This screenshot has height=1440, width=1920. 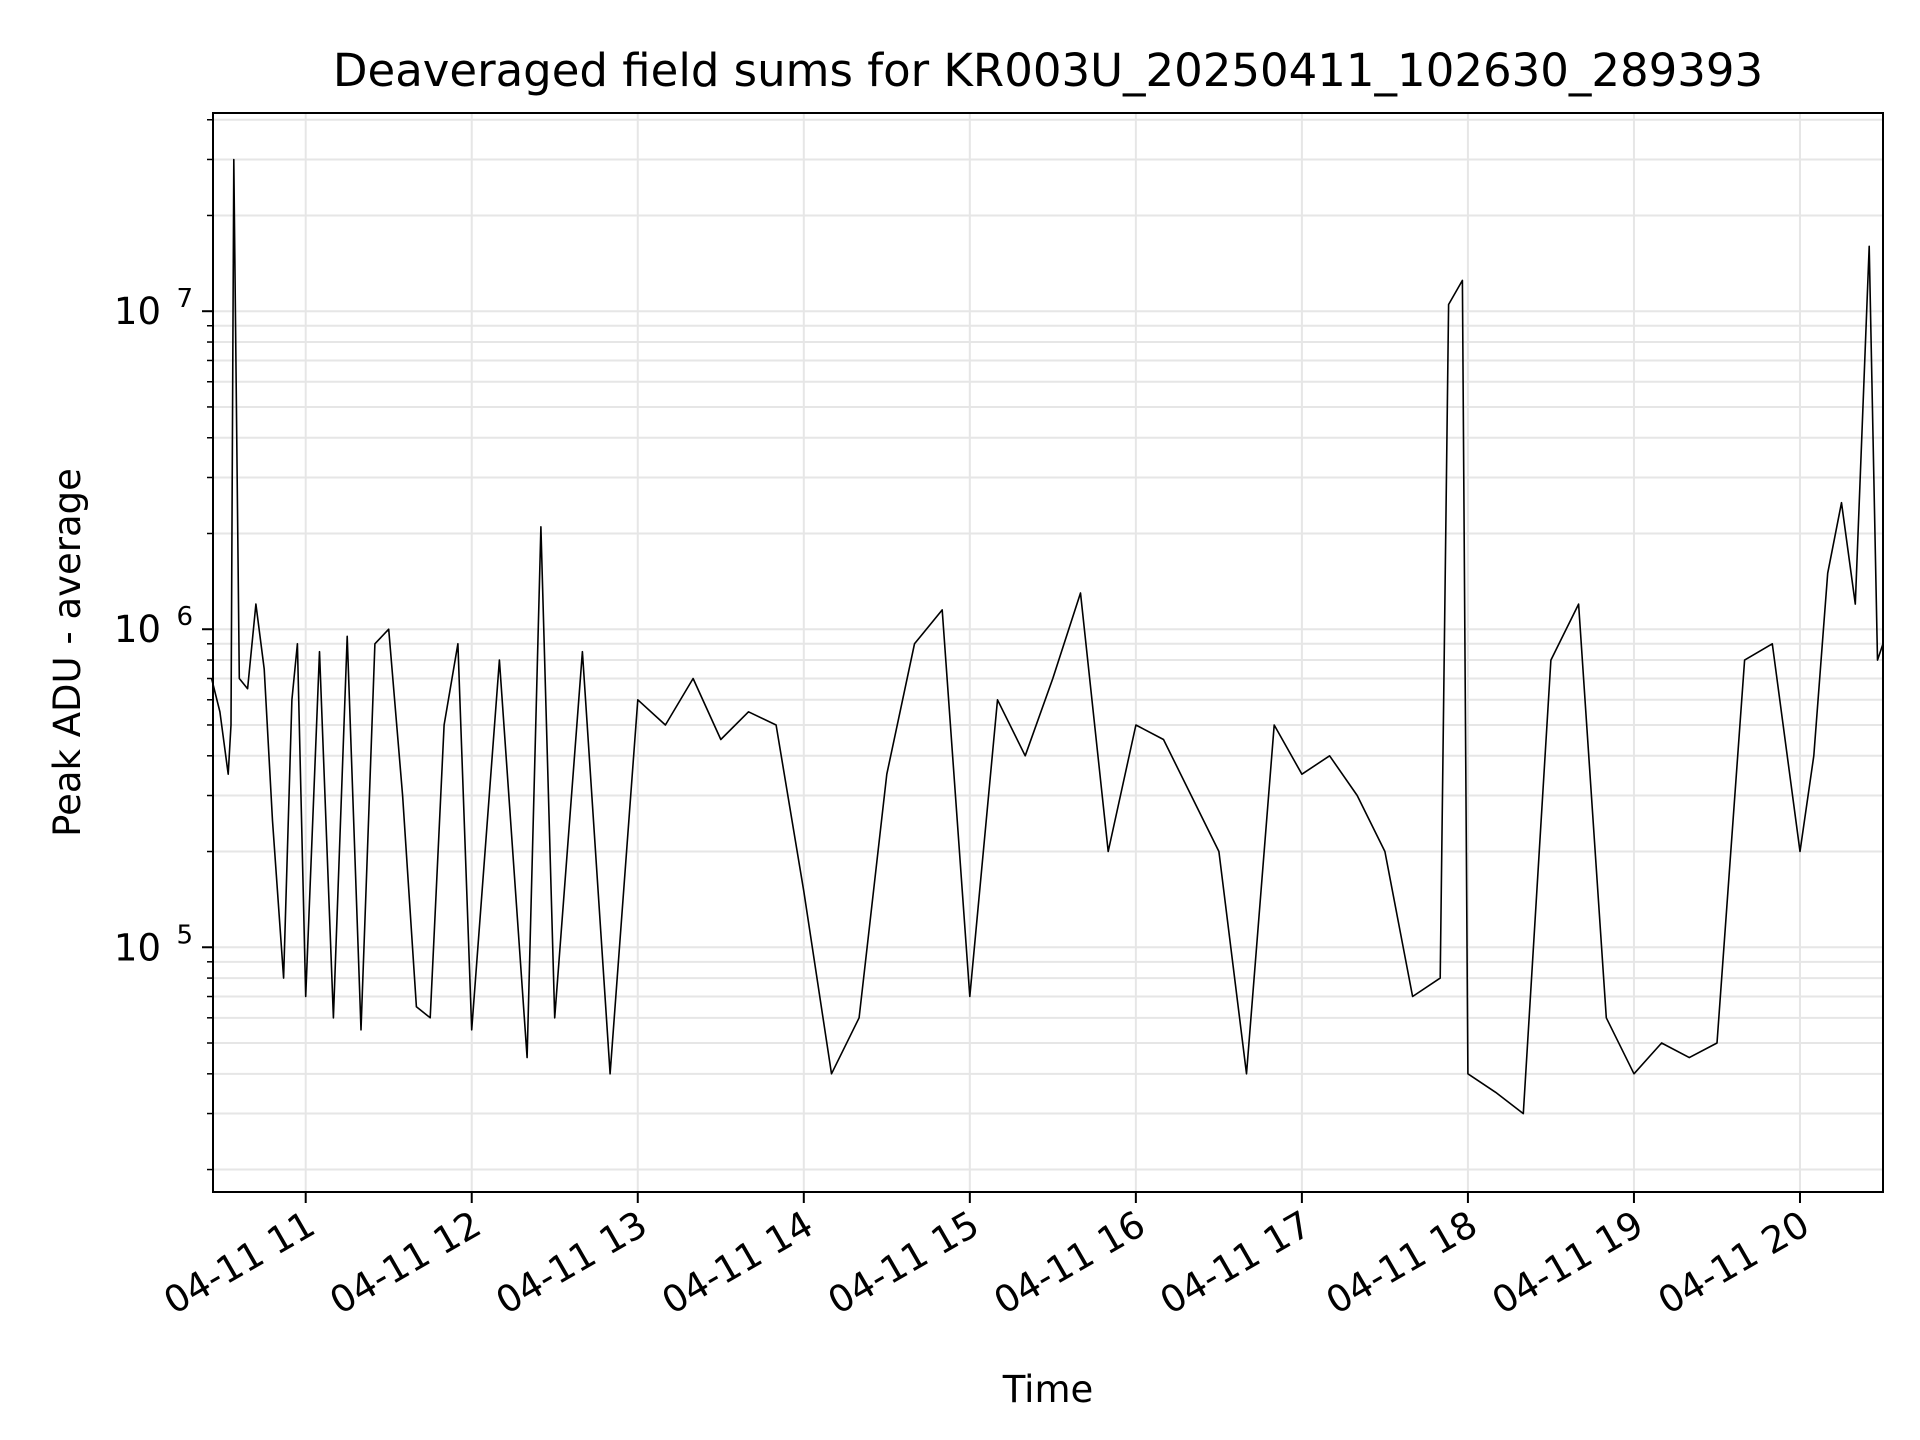 I want to click on y-axis-label: Peak ADU - average, so click(x=67, y=652).